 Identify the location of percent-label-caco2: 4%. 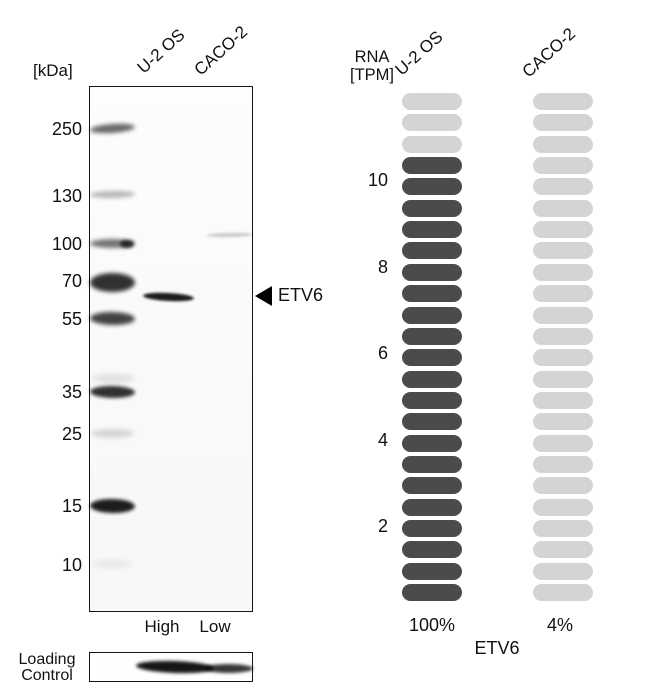
(559, 625).